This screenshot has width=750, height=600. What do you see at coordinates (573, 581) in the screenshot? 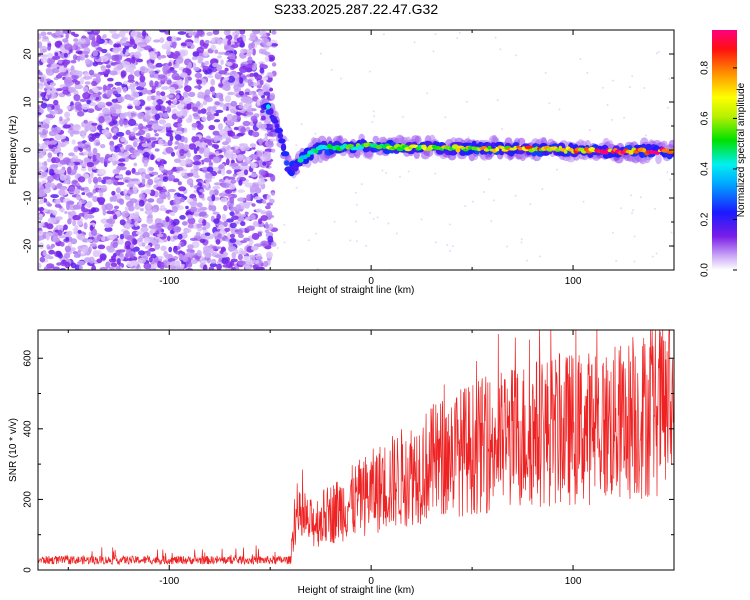
I see `x-tick-label: 100` at bounding box center [573, 581].